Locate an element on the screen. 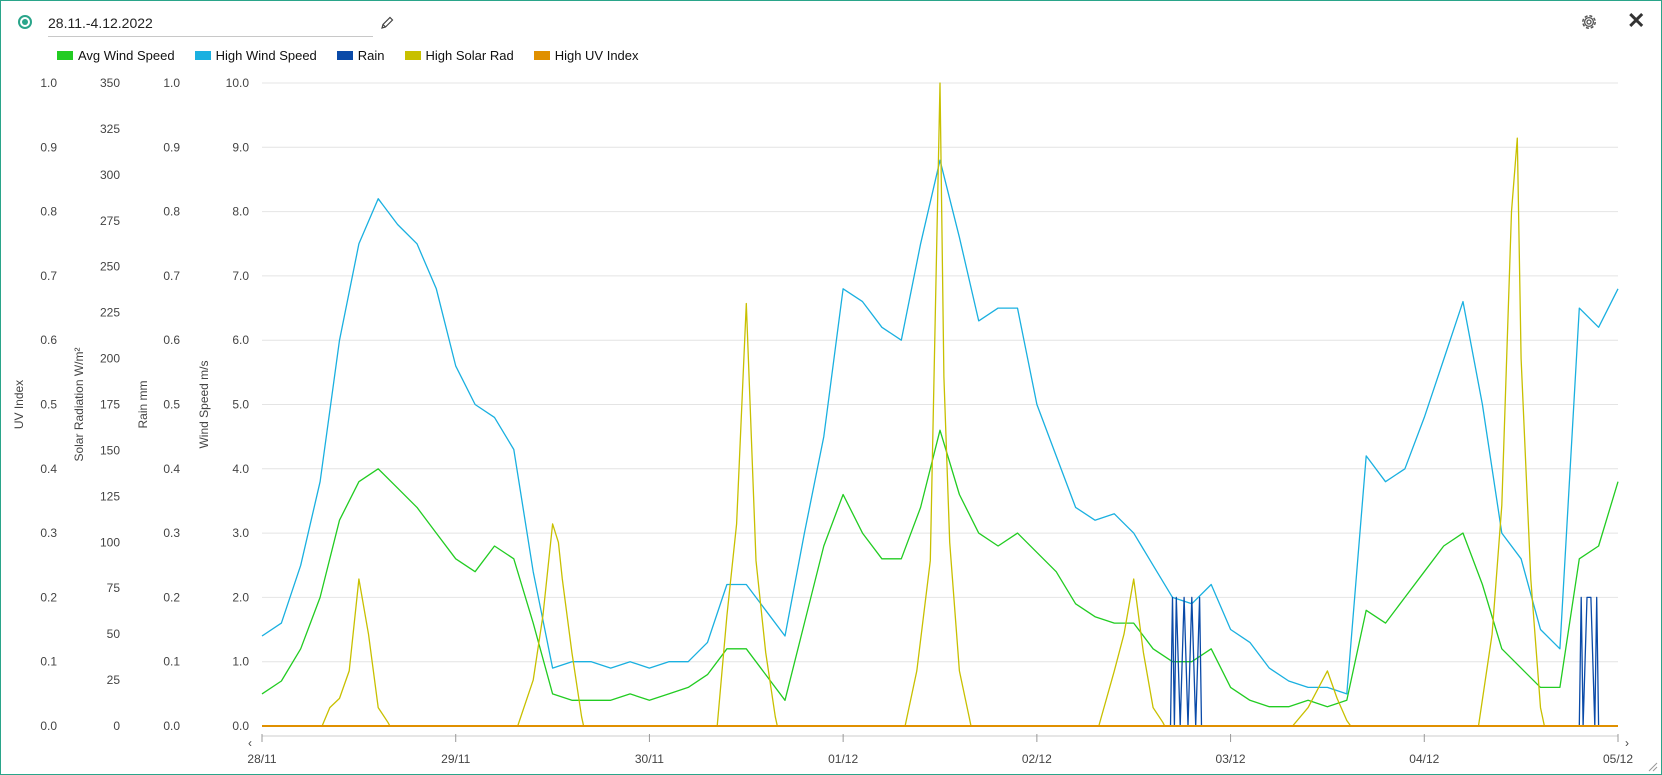 The height and width of the screenshot is (775, 1662). y-tick-label: 2.0 is located at coordinates (240, 597).